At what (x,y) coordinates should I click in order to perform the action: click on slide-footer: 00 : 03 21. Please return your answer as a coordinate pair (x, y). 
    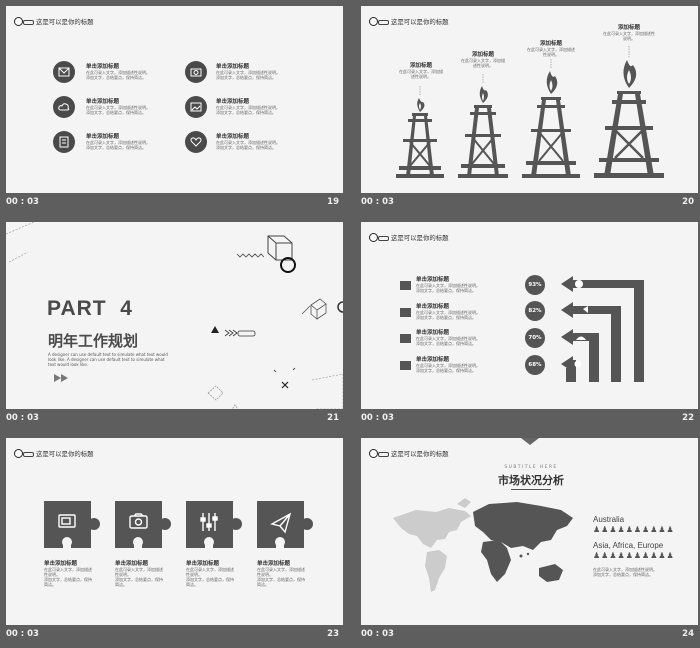
    Looking at the image, I should click on (172, 420).